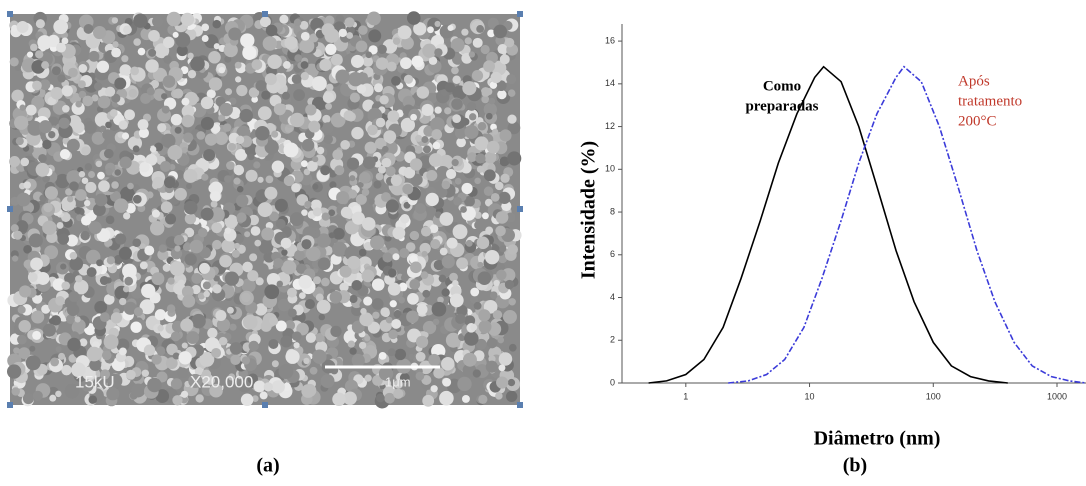 The width and height of the screenshot is (1086, 486). Describe the element at coordinates (974, 81) in the screenshot. I see `annotation: Após` at that location.